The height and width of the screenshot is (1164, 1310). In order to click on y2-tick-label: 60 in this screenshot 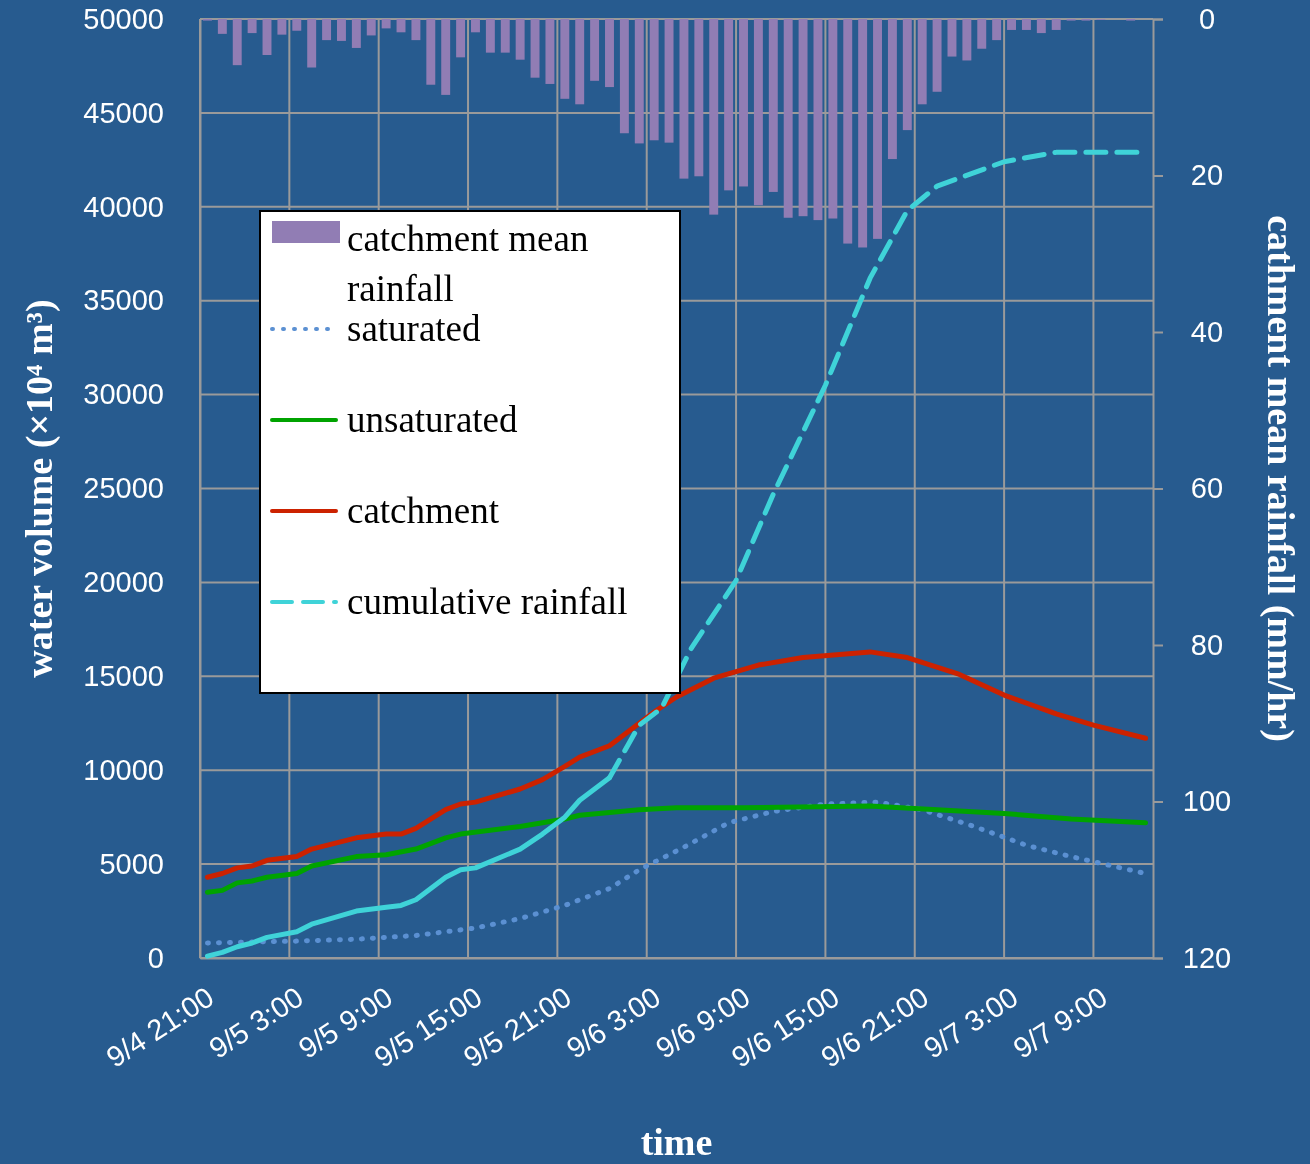, I will do `click(1207, 488)`.